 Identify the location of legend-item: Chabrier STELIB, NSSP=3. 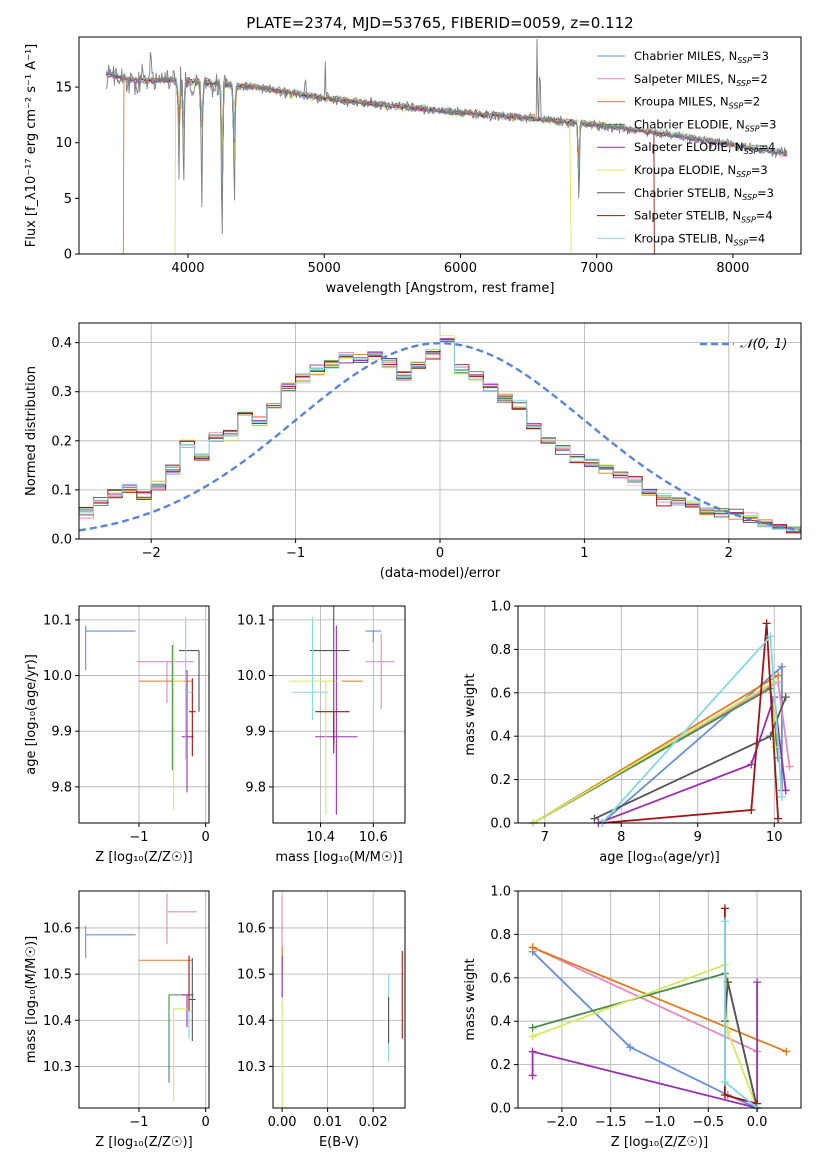
(685, 194).